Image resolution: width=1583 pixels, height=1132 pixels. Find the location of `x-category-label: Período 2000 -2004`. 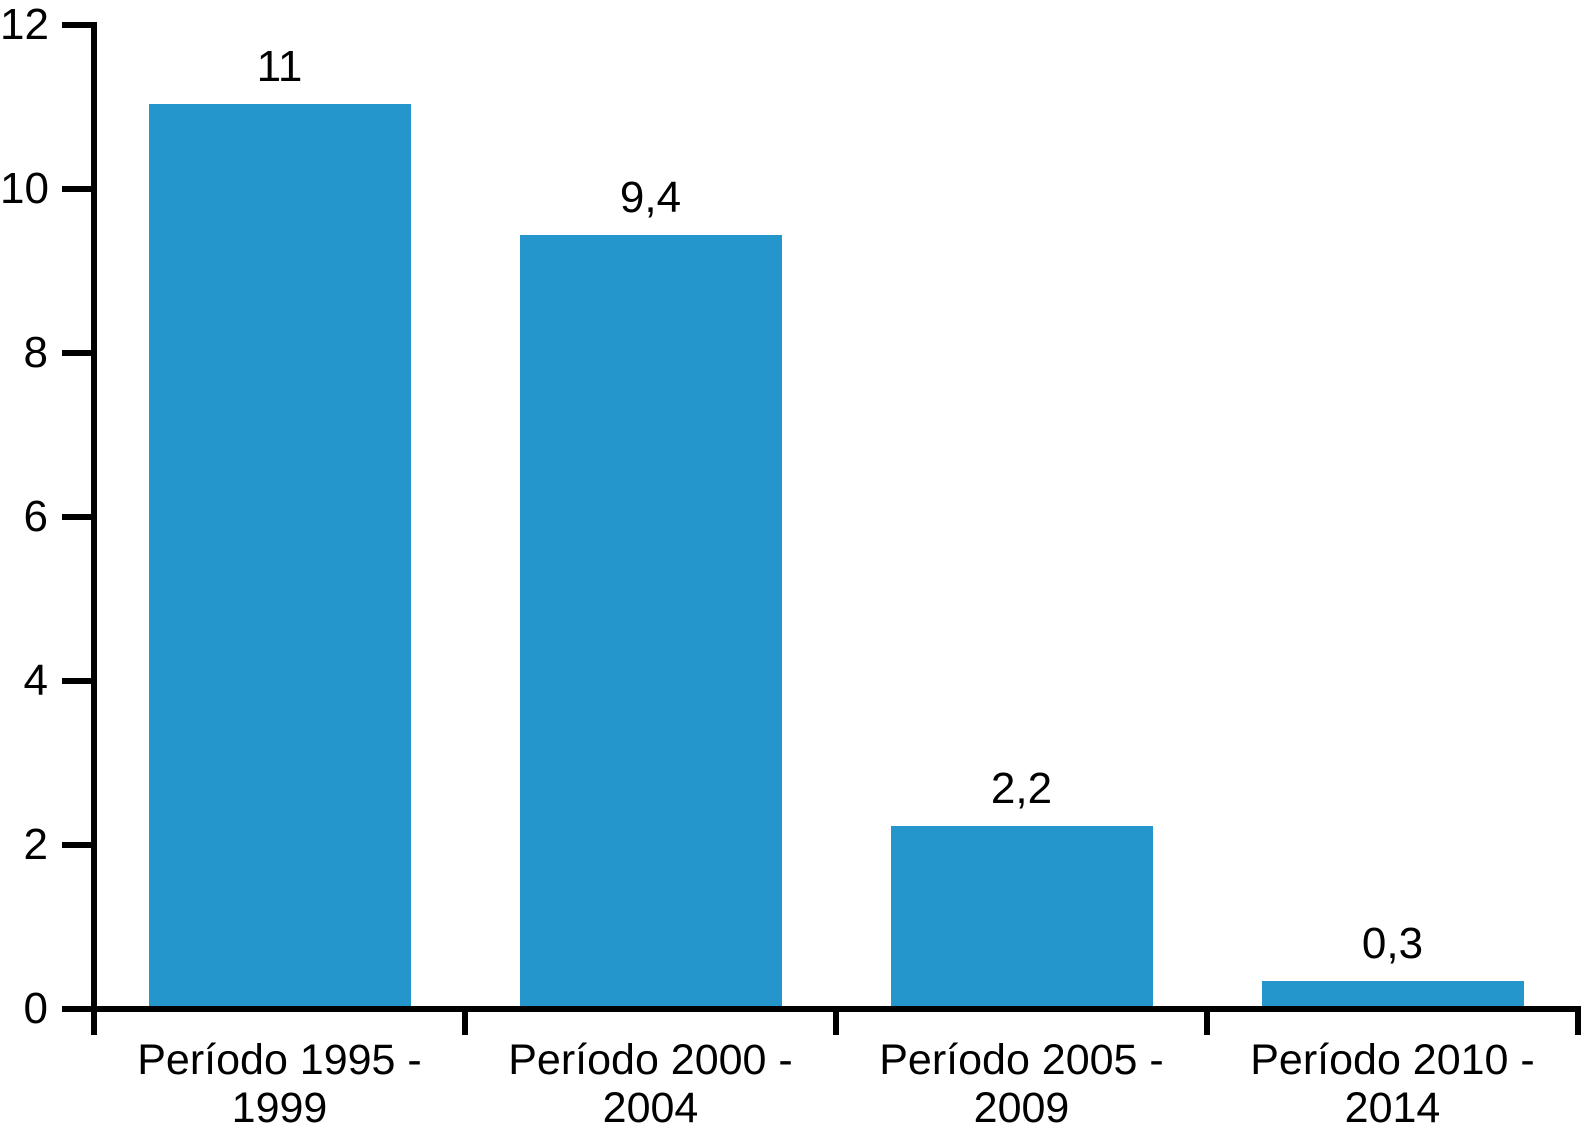

x-category-label: Período 2000 -2004 is located at coordinates (650, 1084).